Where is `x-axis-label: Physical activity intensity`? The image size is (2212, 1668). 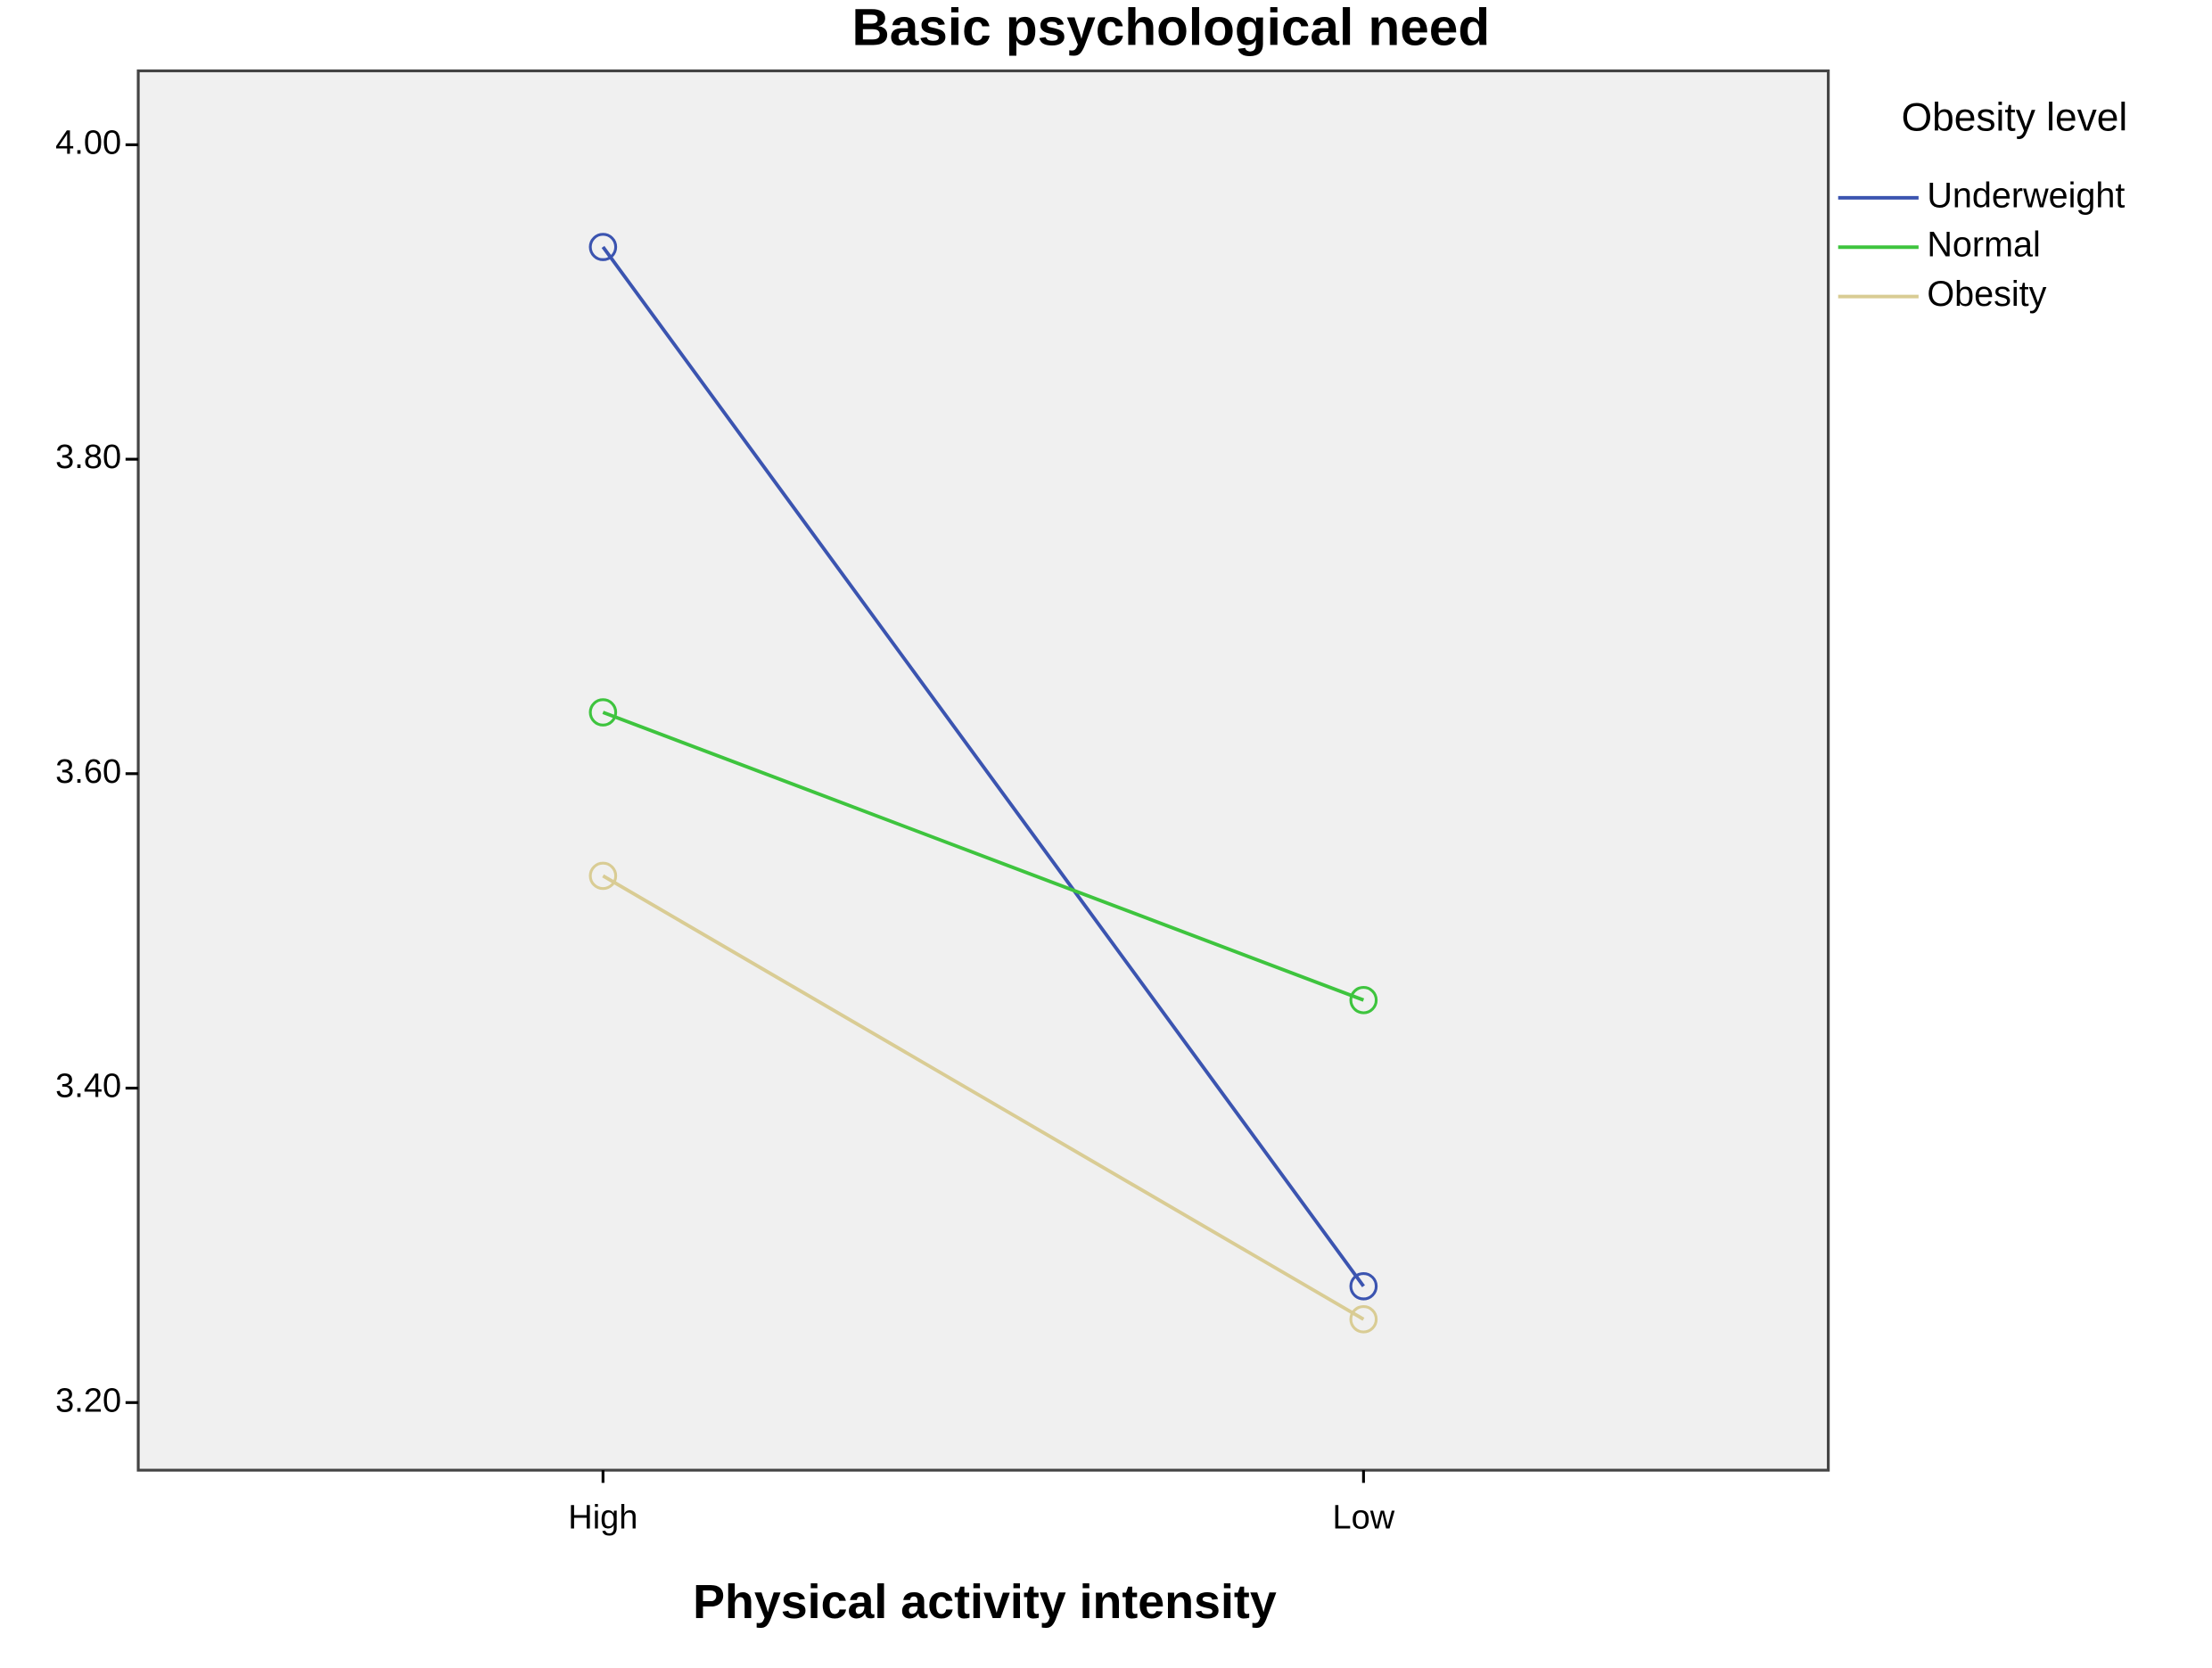 x-axis-label: Physical activity intensity is located at coordinates (985, 1602).